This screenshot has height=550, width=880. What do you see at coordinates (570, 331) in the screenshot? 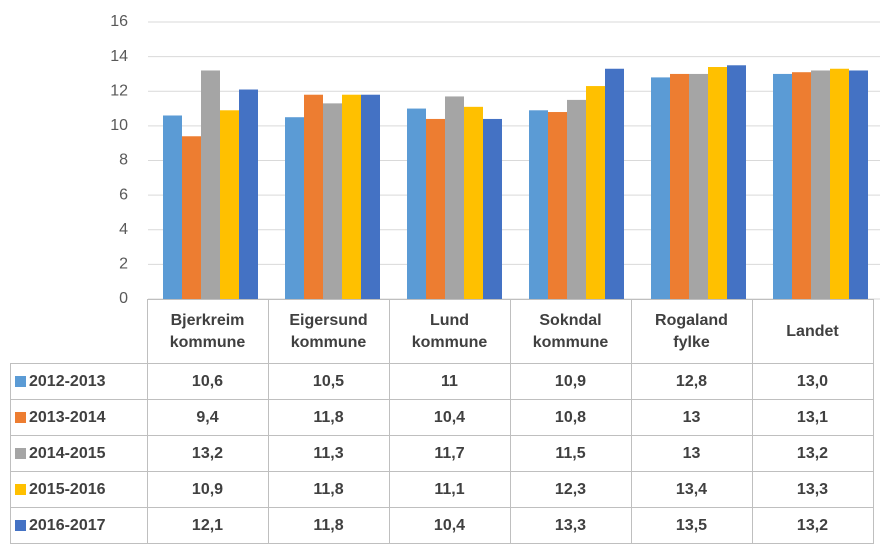
I see `category-label: Sokndal kommune` at bounding box center [570, 331].